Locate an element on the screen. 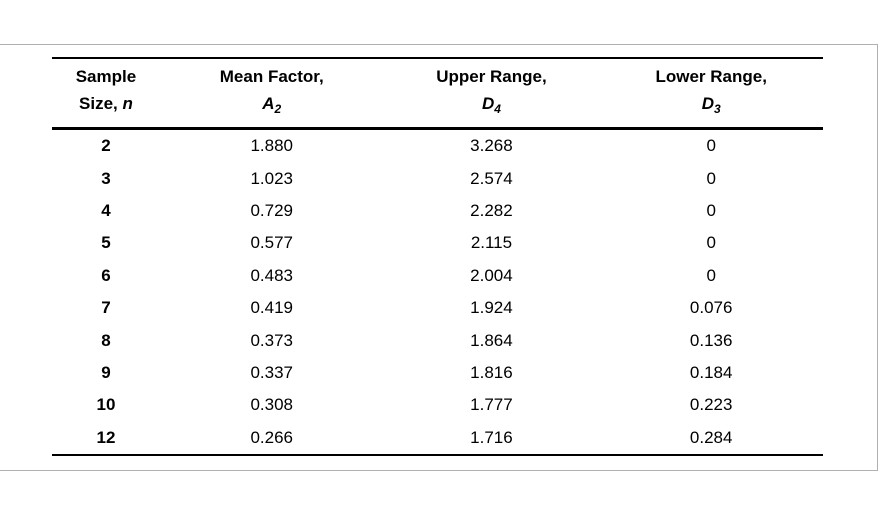 The height and width of the screenshot is (506, 884). col-header-upper-range-d4: Upper Range, D4 is located at coordinates (491, 94).